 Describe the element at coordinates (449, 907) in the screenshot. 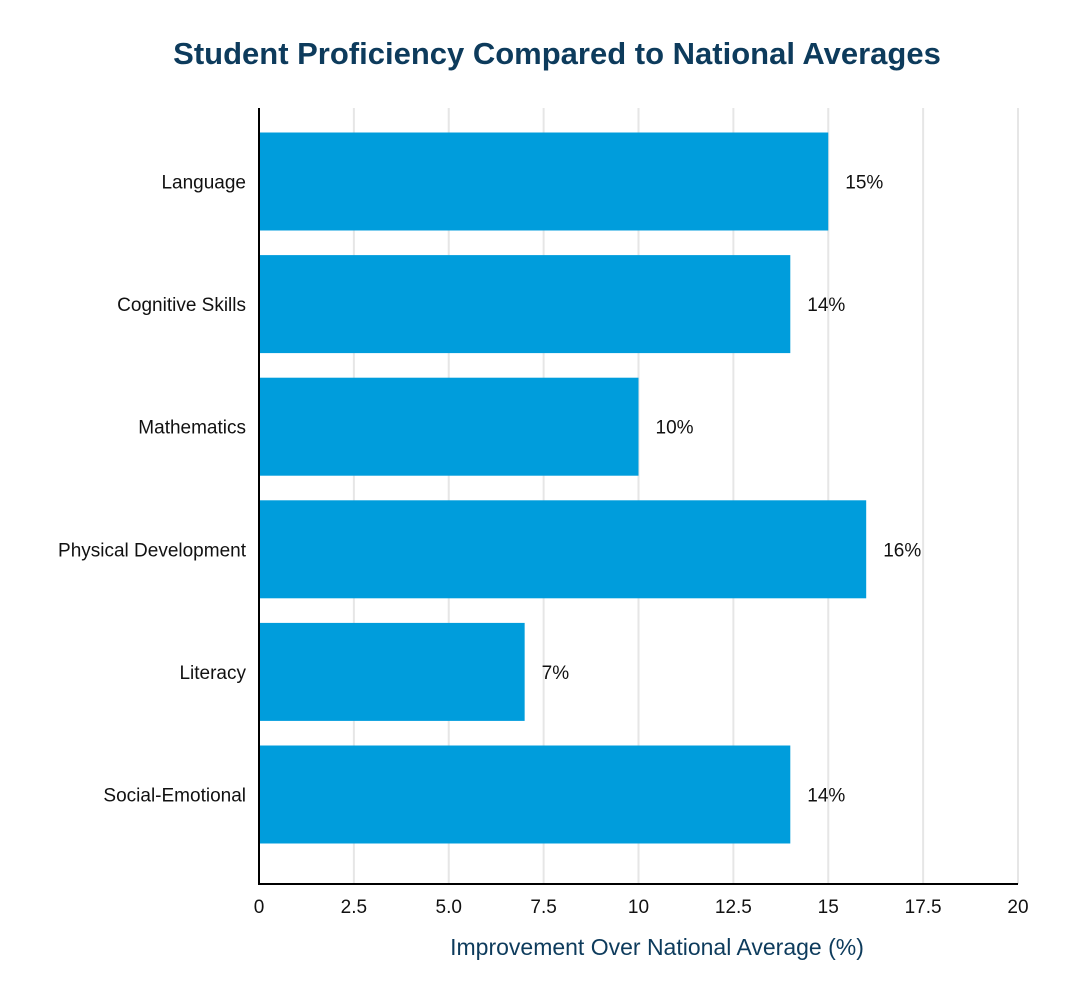

I see `x-tick-label: 5.0` at that location.